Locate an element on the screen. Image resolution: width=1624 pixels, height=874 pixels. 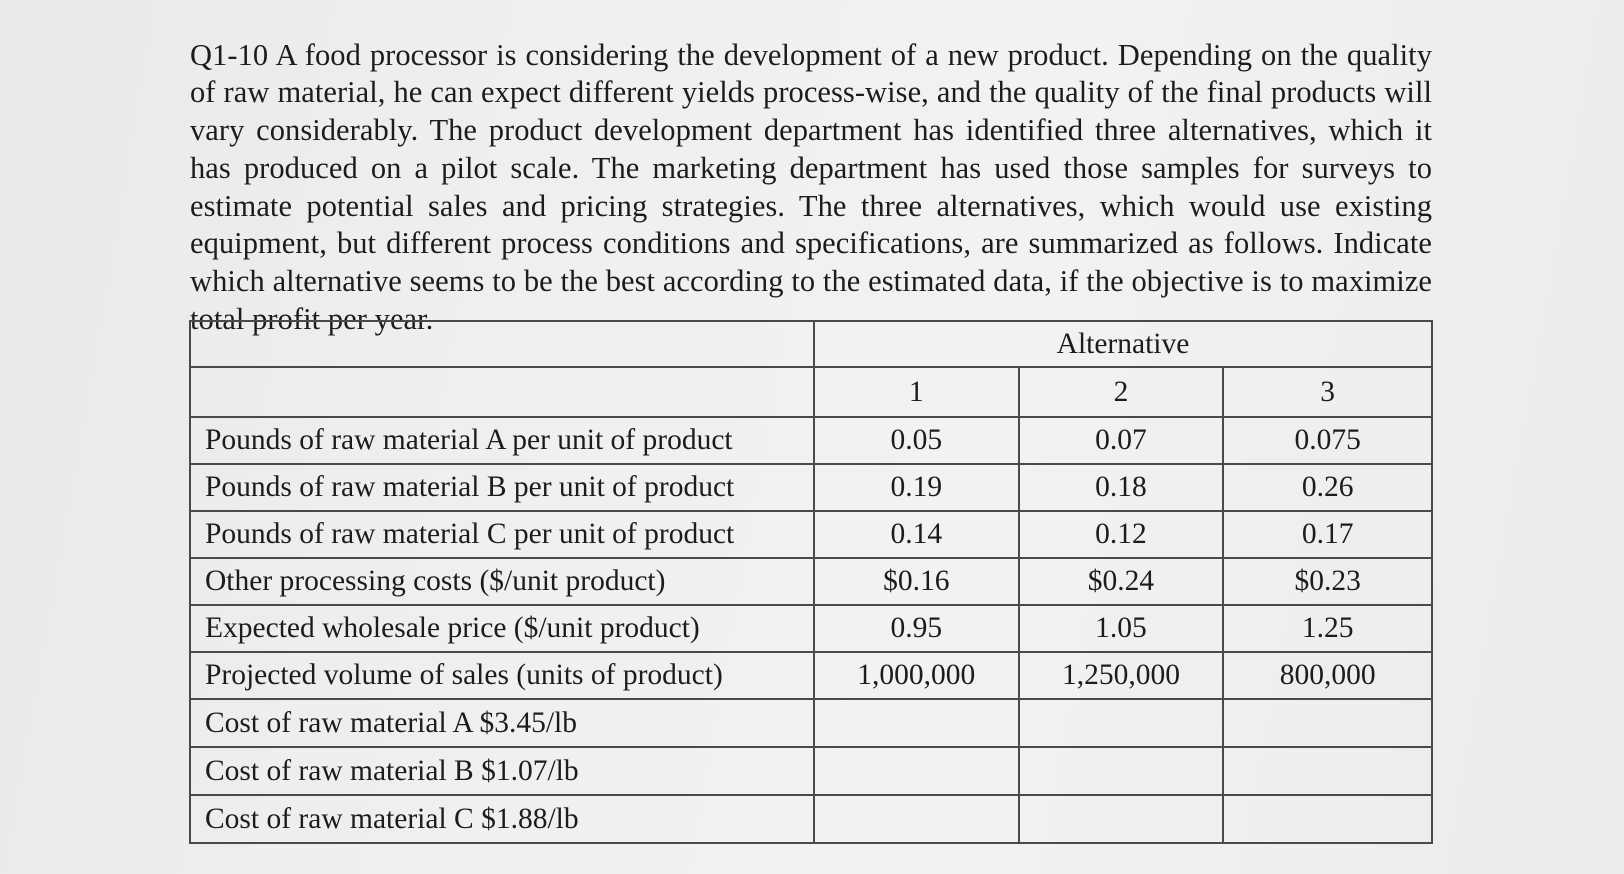
cell-alt-1: 0.19 is located at coordinates (916, 487).